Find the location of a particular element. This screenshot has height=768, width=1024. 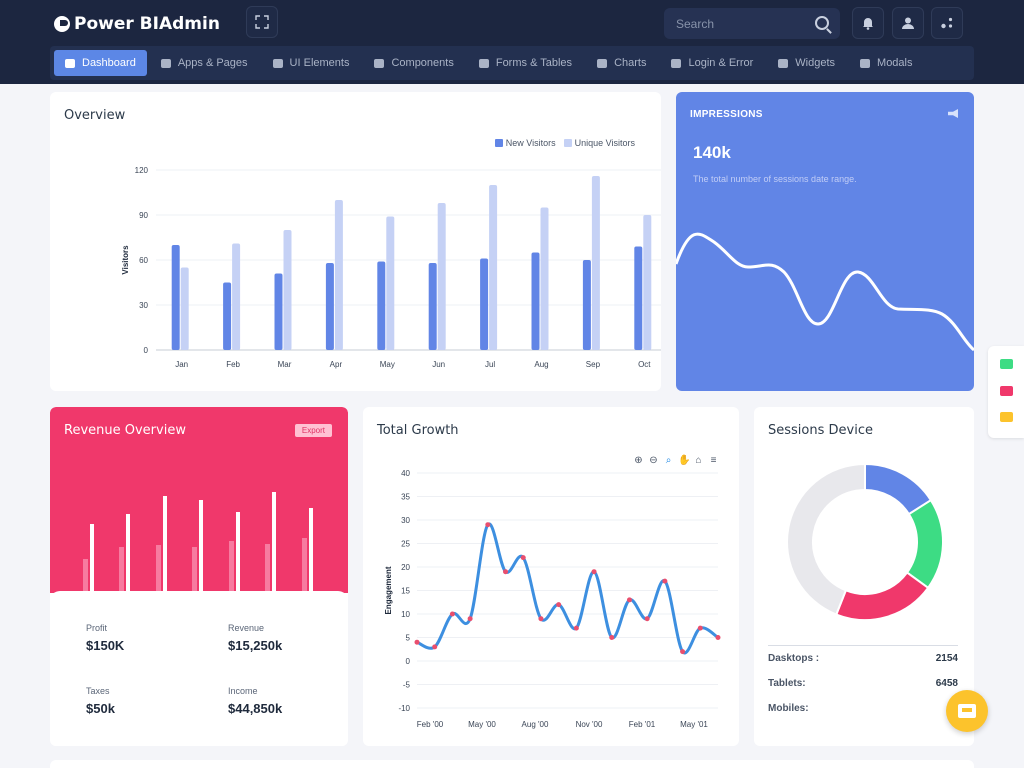

y-tick-label: 5 is located at coordinates (408, 638).